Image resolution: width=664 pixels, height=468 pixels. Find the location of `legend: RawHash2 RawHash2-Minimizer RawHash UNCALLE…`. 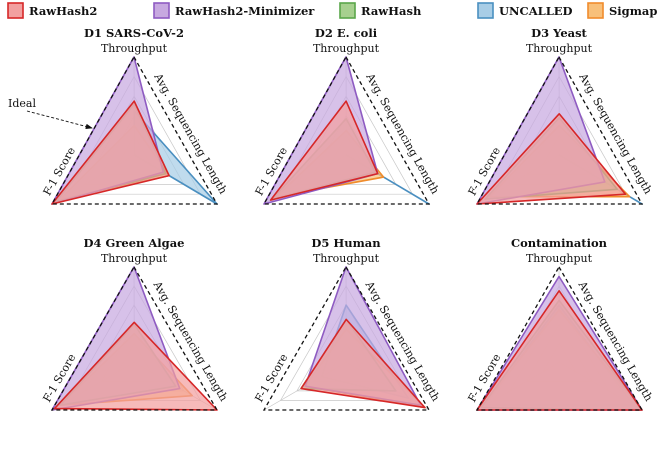

legend: RawHash2 RawHash2-Minimizer RawHash UNCALLE… is located at coordinates (332, 10).